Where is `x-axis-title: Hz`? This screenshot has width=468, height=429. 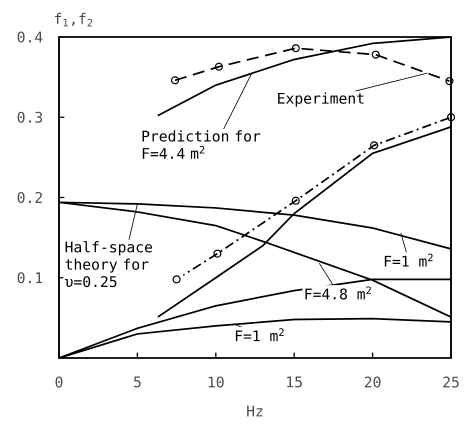 x-axis-title: Hz is located at coordinates (254, 411).